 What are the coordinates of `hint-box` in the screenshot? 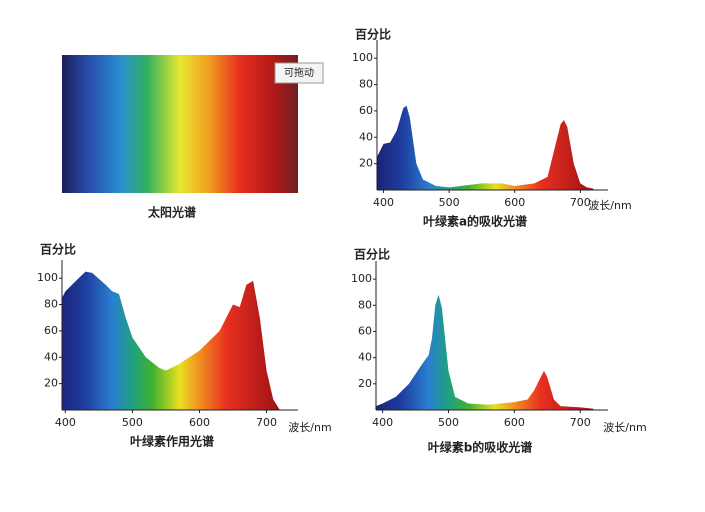 It's located at (299, 73).